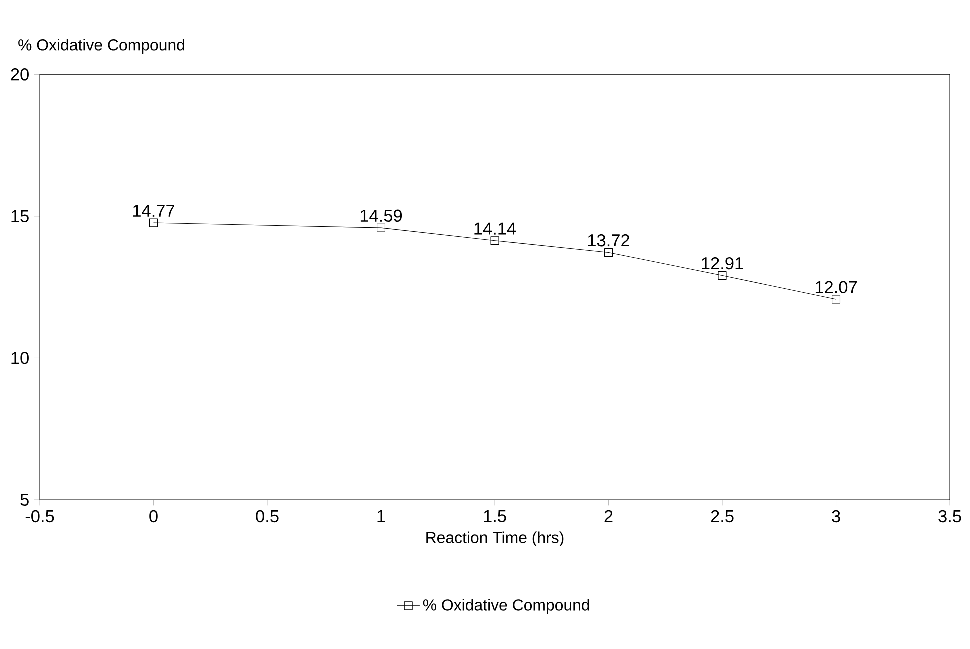 Image resolution: width=970 pixels, height=649 pixels. Describe the element at coordinates (836, 516) in the screenshot. I see `x-tick-label: 3` at that location.